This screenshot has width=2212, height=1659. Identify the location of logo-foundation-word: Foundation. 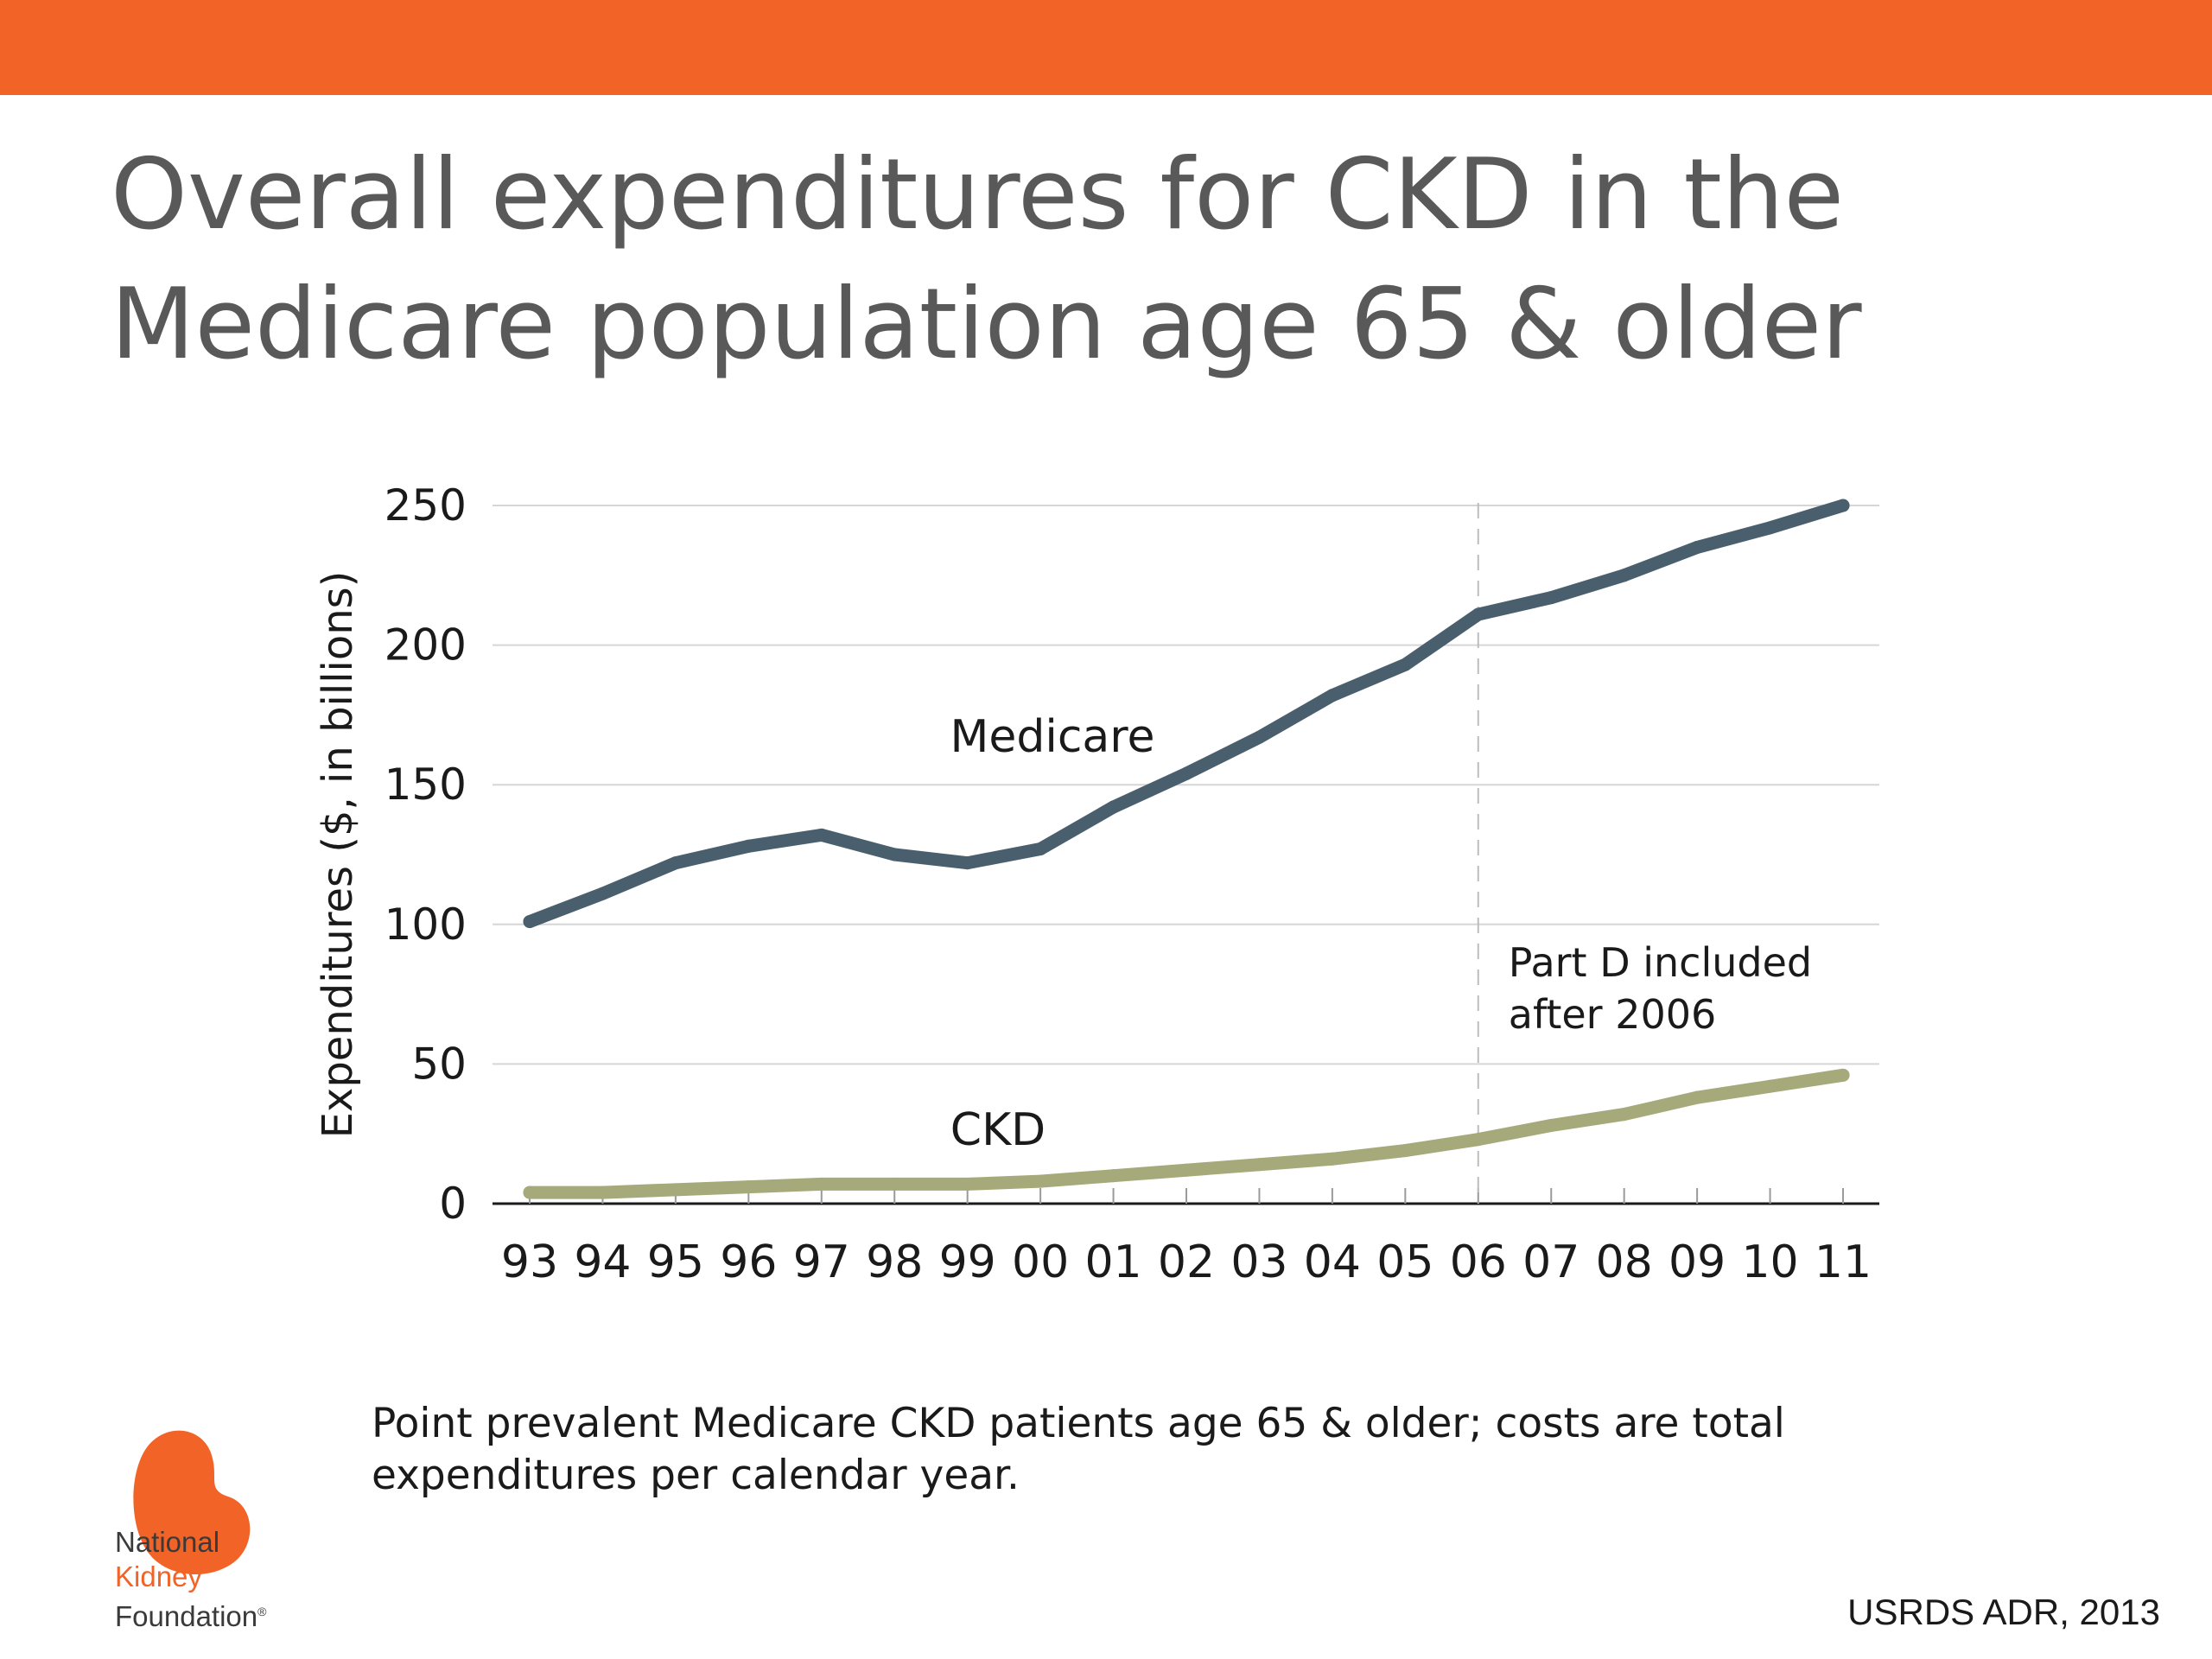
(186, 1616).